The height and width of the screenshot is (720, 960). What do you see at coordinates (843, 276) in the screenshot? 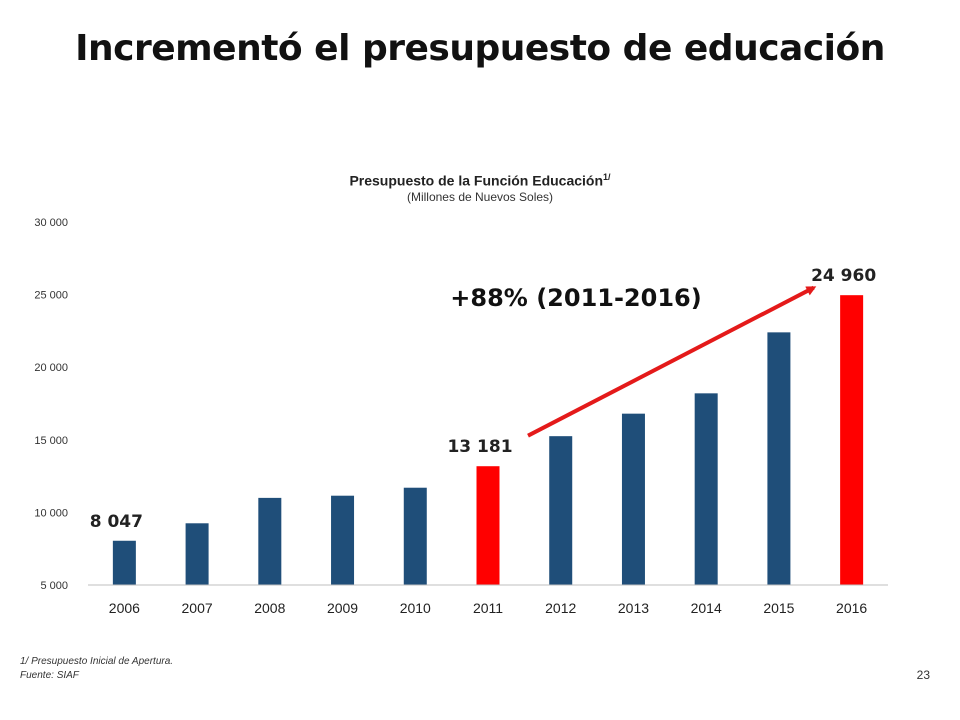
I see `data-label-2016: 24 960` at bounding box center [843, 276].